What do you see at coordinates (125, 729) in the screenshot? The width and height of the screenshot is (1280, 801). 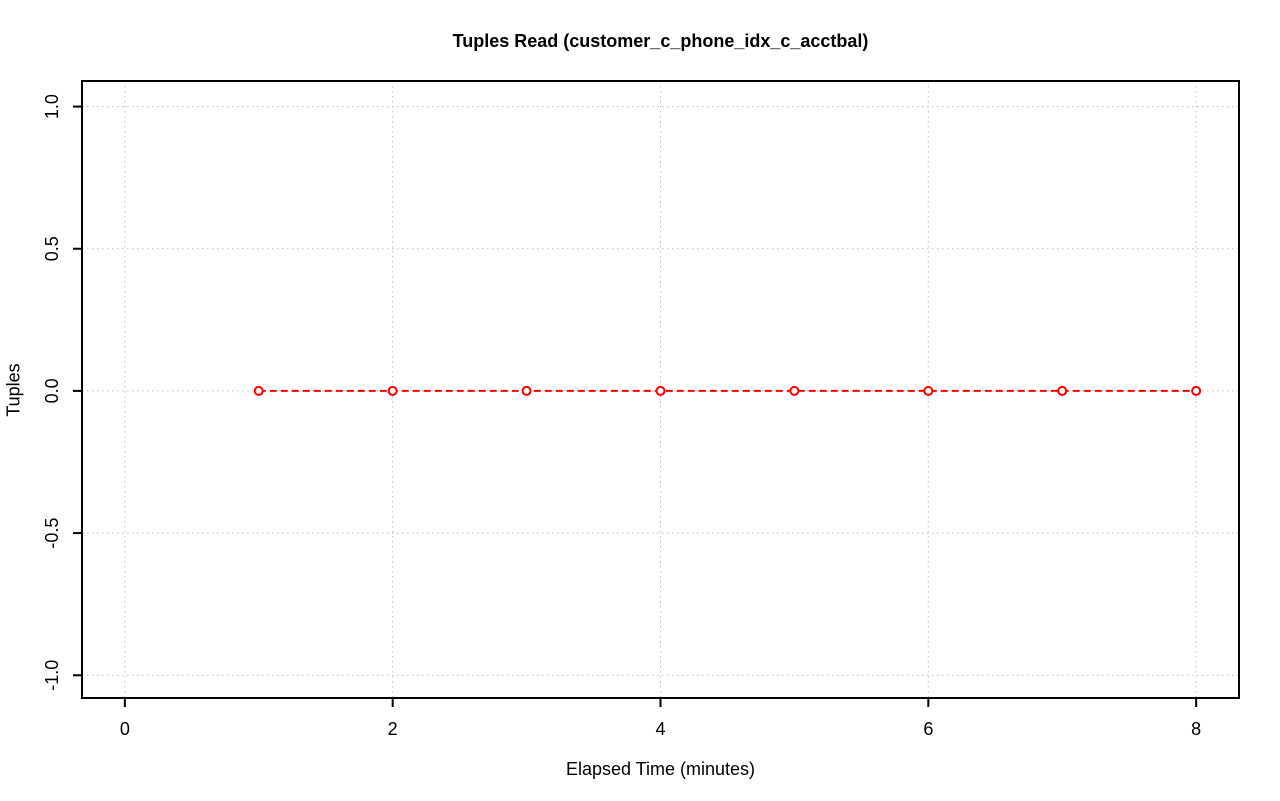 I see `x-tick-label: 0` at bounding box center [125, 729].